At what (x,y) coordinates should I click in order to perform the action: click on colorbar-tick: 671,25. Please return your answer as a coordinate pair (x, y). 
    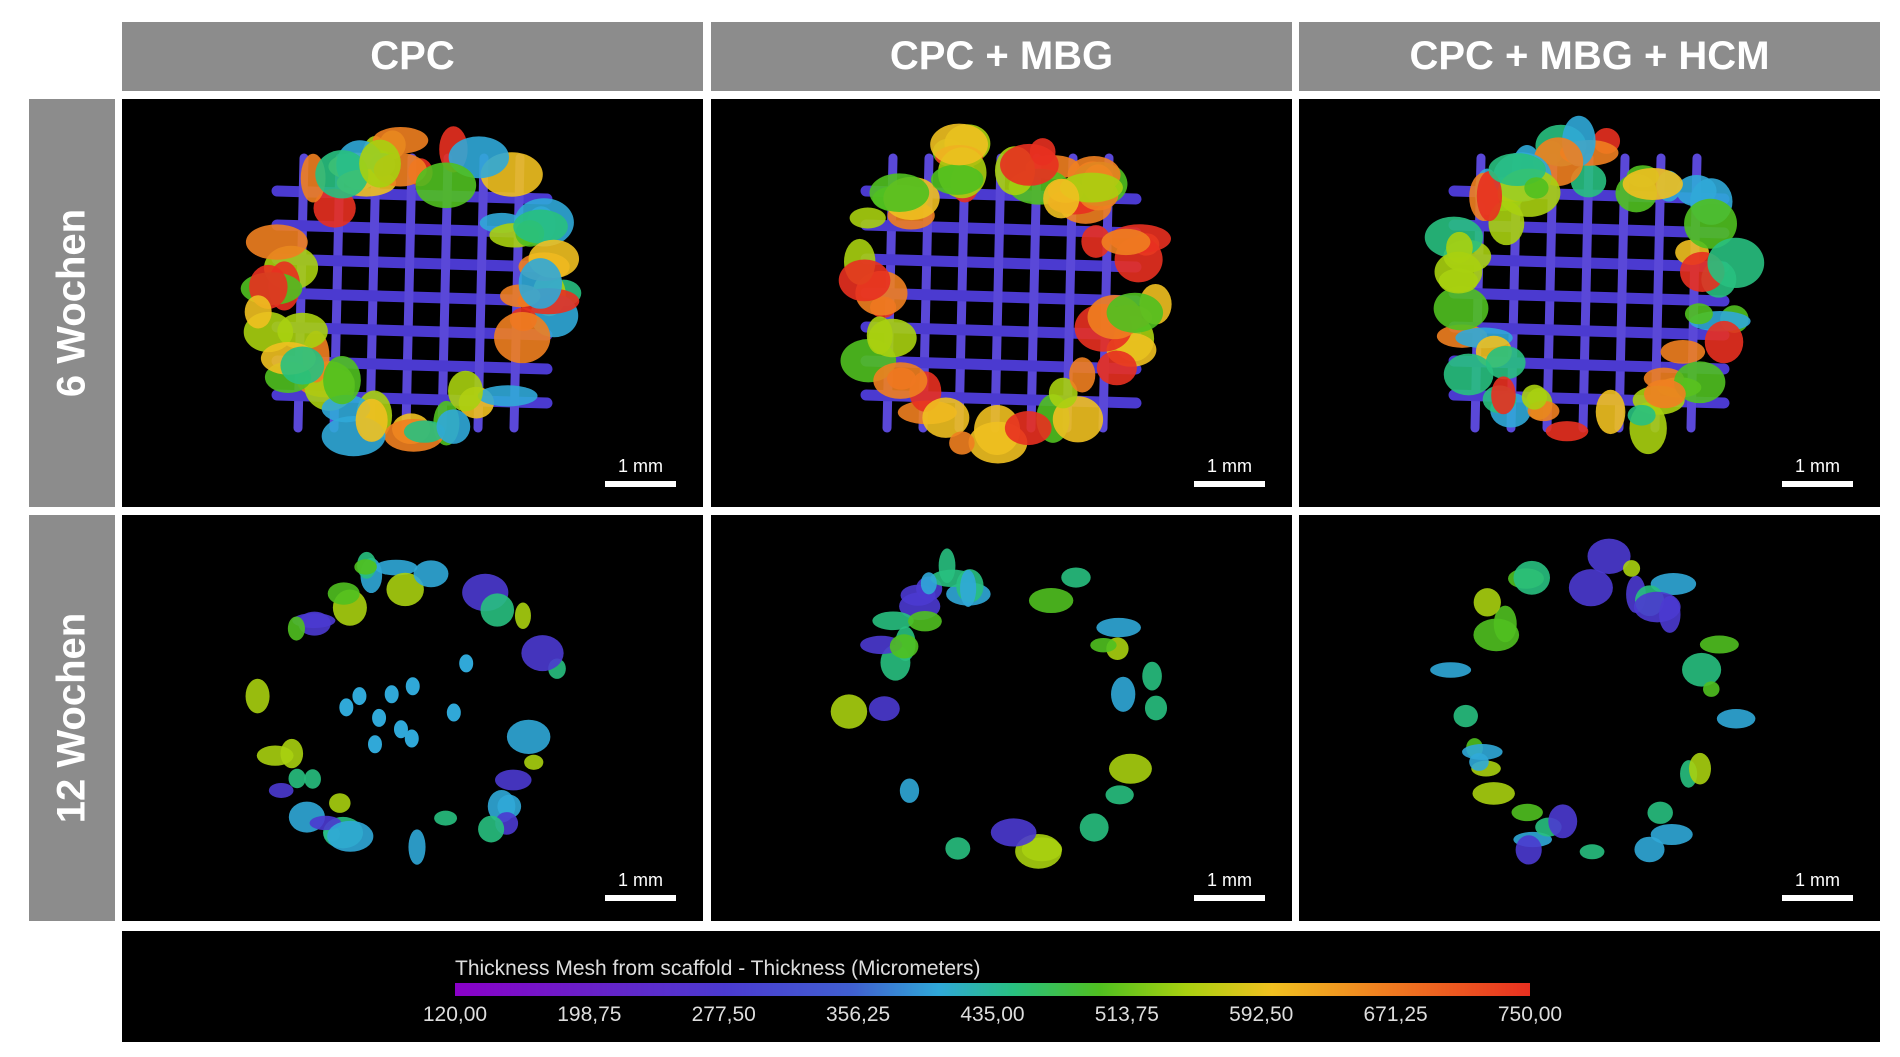
    Looking at the image, I should click on (1395, 1014).